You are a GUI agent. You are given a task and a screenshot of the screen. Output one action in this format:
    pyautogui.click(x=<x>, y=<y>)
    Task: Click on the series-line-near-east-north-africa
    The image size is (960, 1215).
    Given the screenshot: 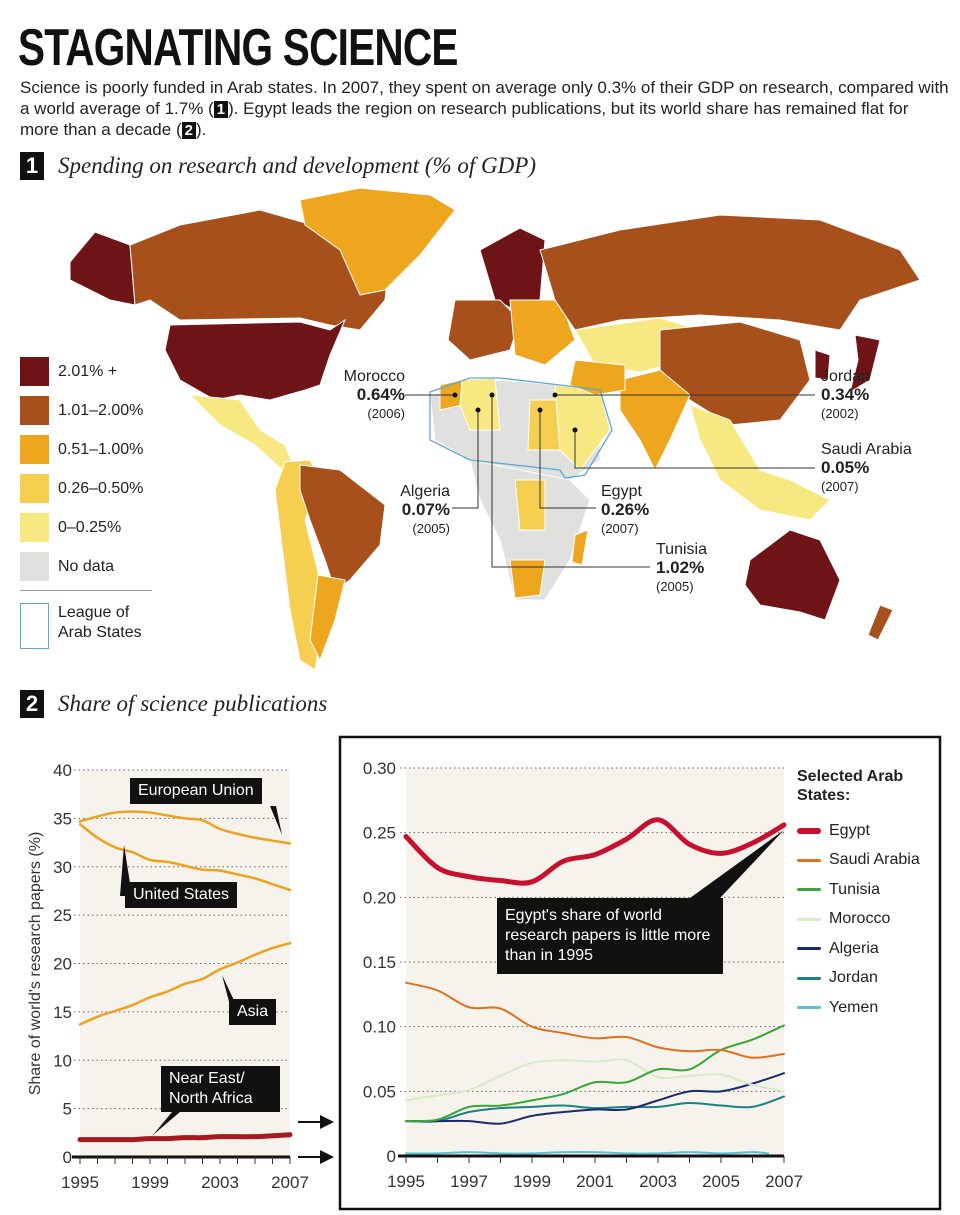 What is the action you would take?
    pyautogui.click(x=185, y=1137)
    